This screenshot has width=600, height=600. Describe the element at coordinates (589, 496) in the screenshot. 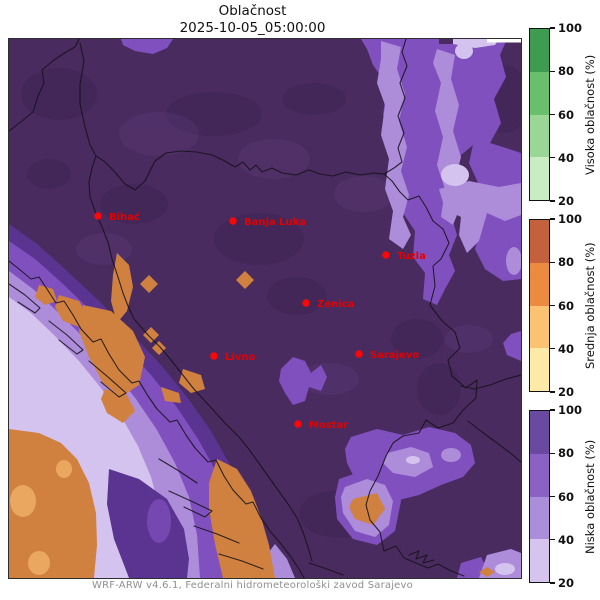

I see `colorbar-low-title: Niska oblačnost (%)` at that location.